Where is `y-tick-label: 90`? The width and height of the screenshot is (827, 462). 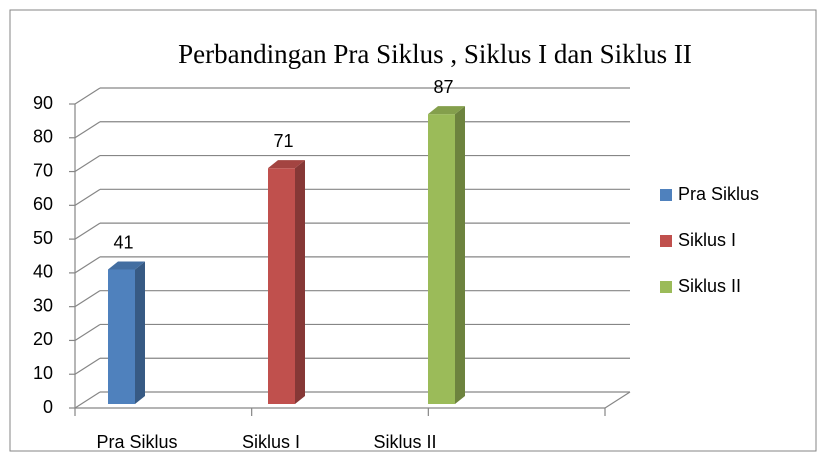
y-tick-label: 90 is located at coordinates (43, 103).